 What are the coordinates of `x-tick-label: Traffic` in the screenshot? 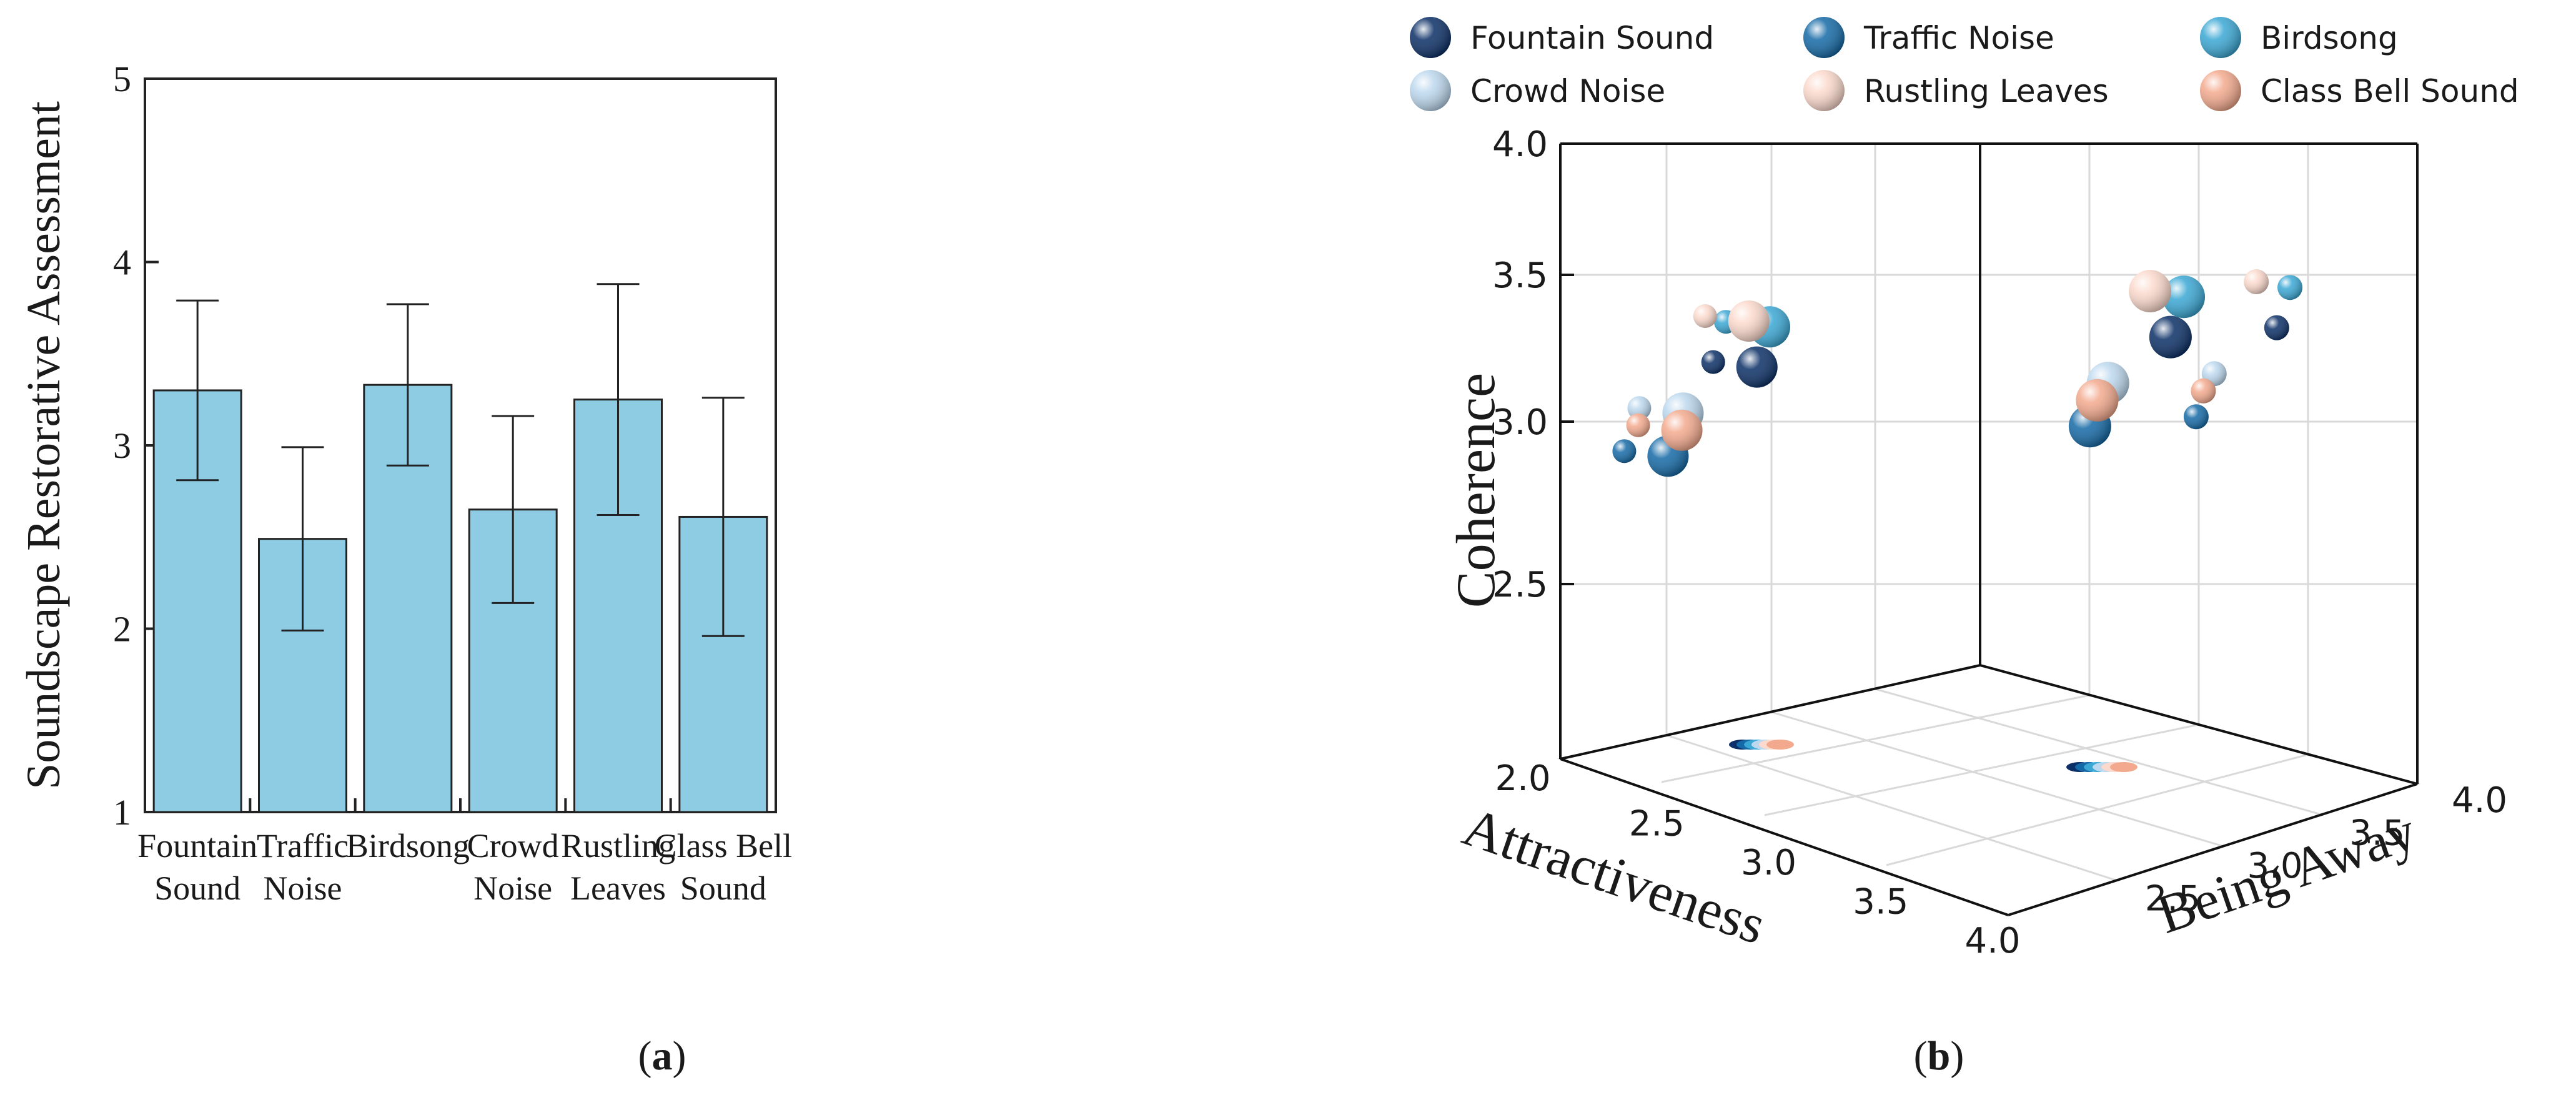 It's located at (303, 846).